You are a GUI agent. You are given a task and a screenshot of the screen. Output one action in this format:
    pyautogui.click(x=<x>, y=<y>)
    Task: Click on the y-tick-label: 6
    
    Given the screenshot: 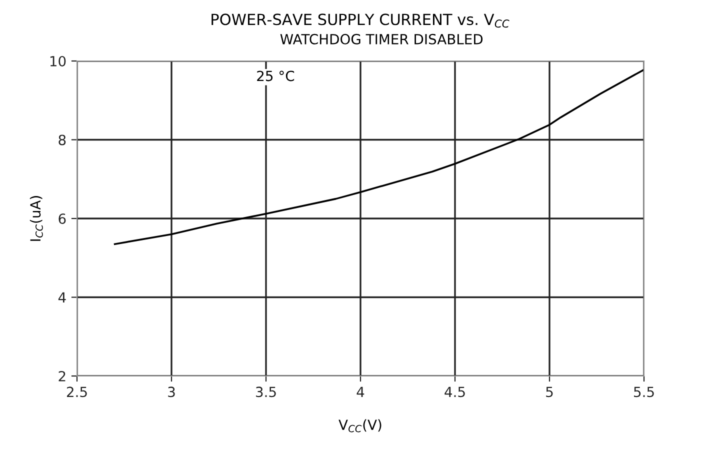 What is the action you would take?
    pyautogui.click(x=62, y=218)
    